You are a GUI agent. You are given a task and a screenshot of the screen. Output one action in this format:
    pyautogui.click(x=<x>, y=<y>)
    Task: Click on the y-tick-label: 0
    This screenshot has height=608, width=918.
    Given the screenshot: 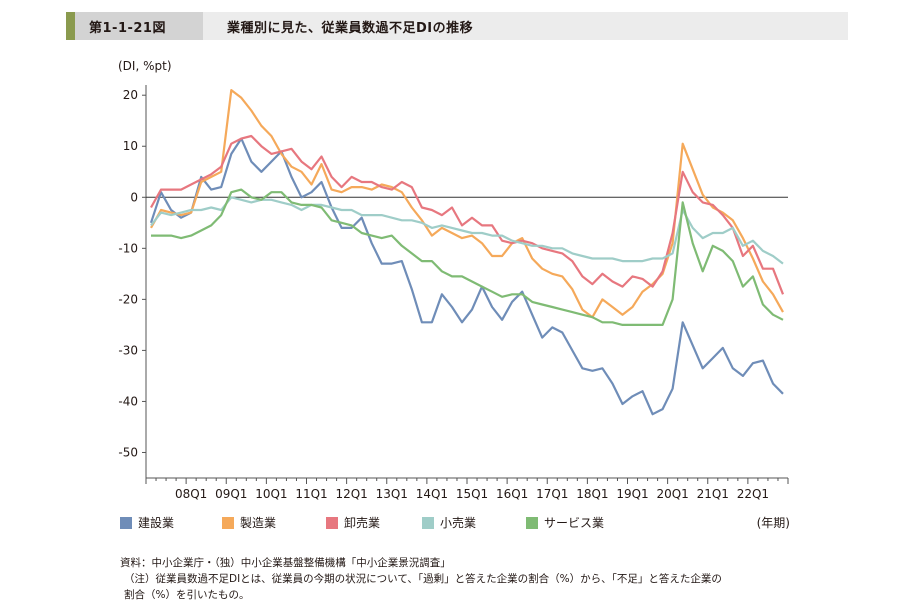 What is the action you would take?
    pyautogui.click(x=134, y=197)
    